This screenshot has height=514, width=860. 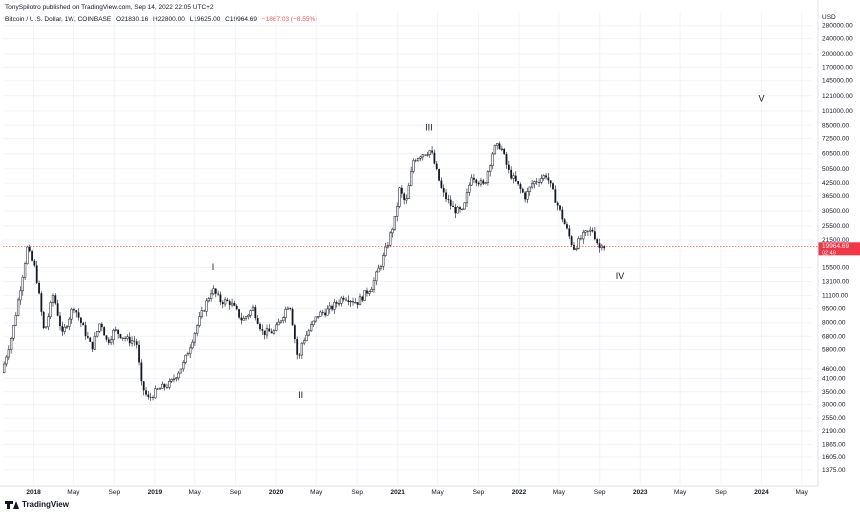 I want to click on y-tick-label: 1375.00, so click(x=834, y=470).